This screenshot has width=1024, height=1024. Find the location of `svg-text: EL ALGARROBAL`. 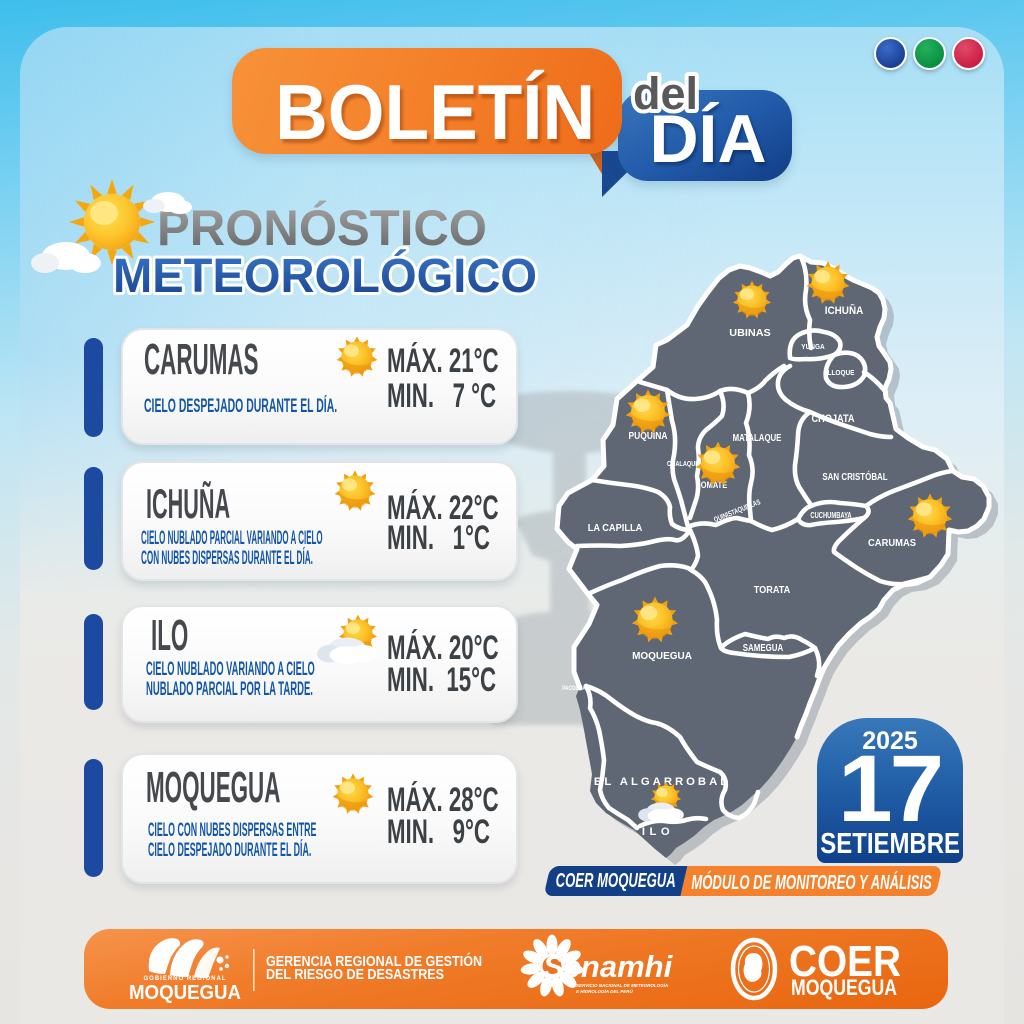

svg-text: EL ALGARROBAL is located at coordinates (662, 782).